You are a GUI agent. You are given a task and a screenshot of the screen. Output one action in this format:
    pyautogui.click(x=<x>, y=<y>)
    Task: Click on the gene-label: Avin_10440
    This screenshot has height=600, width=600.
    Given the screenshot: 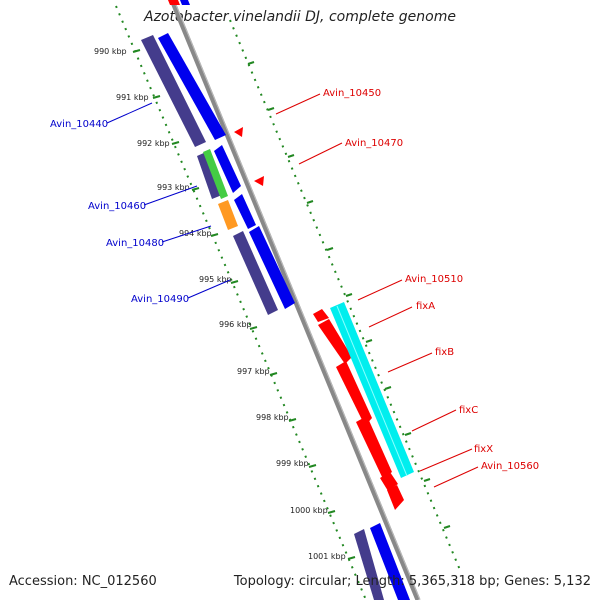 What is the action you would take?
    pyautogui.click(x=79, y=124)
    